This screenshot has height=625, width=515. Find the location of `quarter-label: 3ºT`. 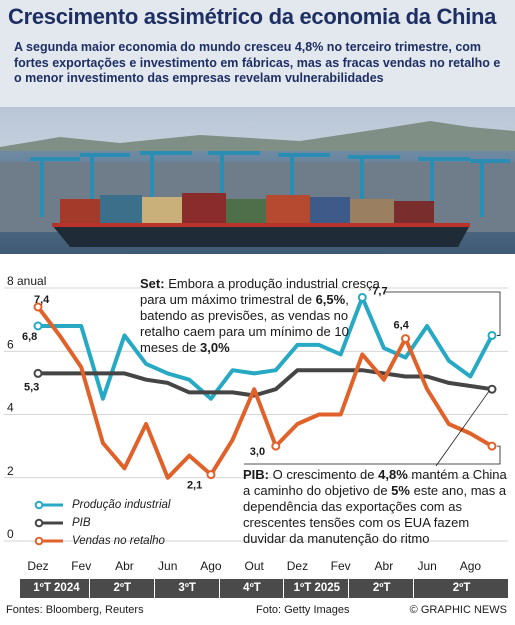

quarter-label: 3ºT is located at coordinates (186, 588).